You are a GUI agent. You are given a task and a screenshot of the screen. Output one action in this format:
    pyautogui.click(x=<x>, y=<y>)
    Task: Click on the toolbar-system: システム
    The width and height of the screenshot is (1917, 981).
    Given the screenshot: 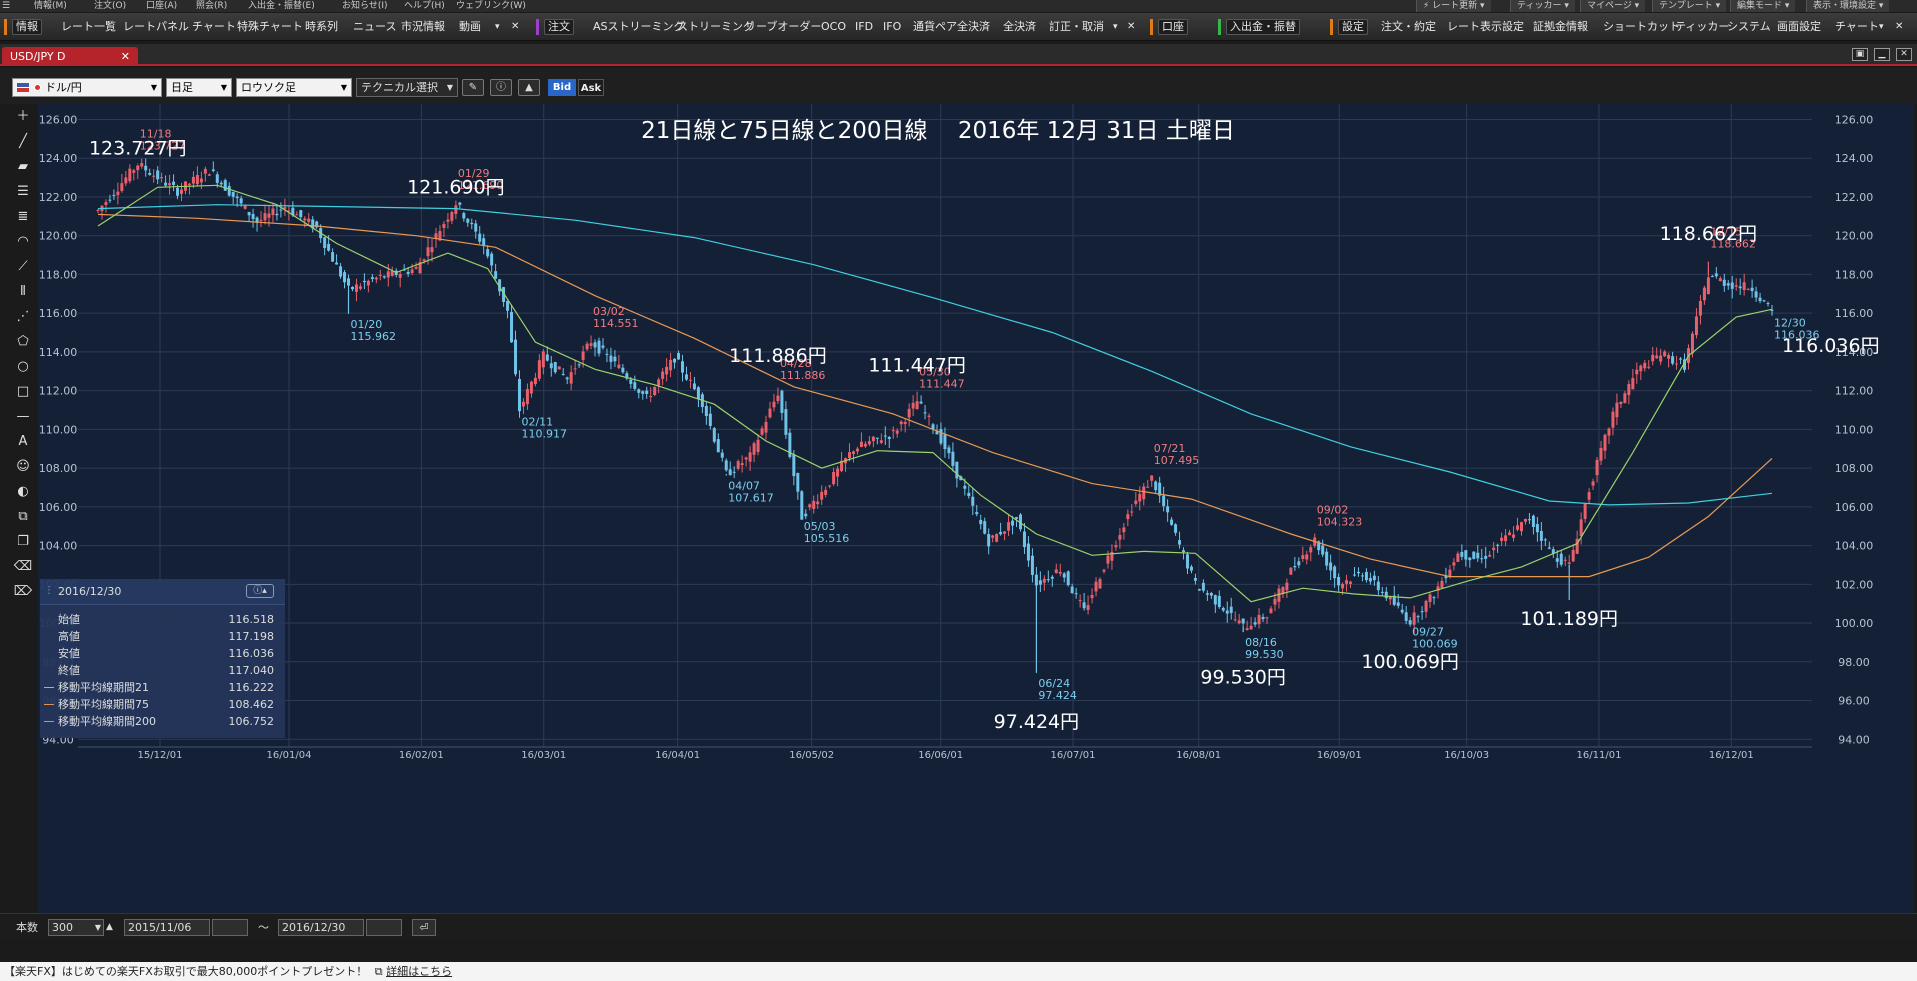 What is the action you would take?
    pyautogui.click(x=1749, y=26)
    